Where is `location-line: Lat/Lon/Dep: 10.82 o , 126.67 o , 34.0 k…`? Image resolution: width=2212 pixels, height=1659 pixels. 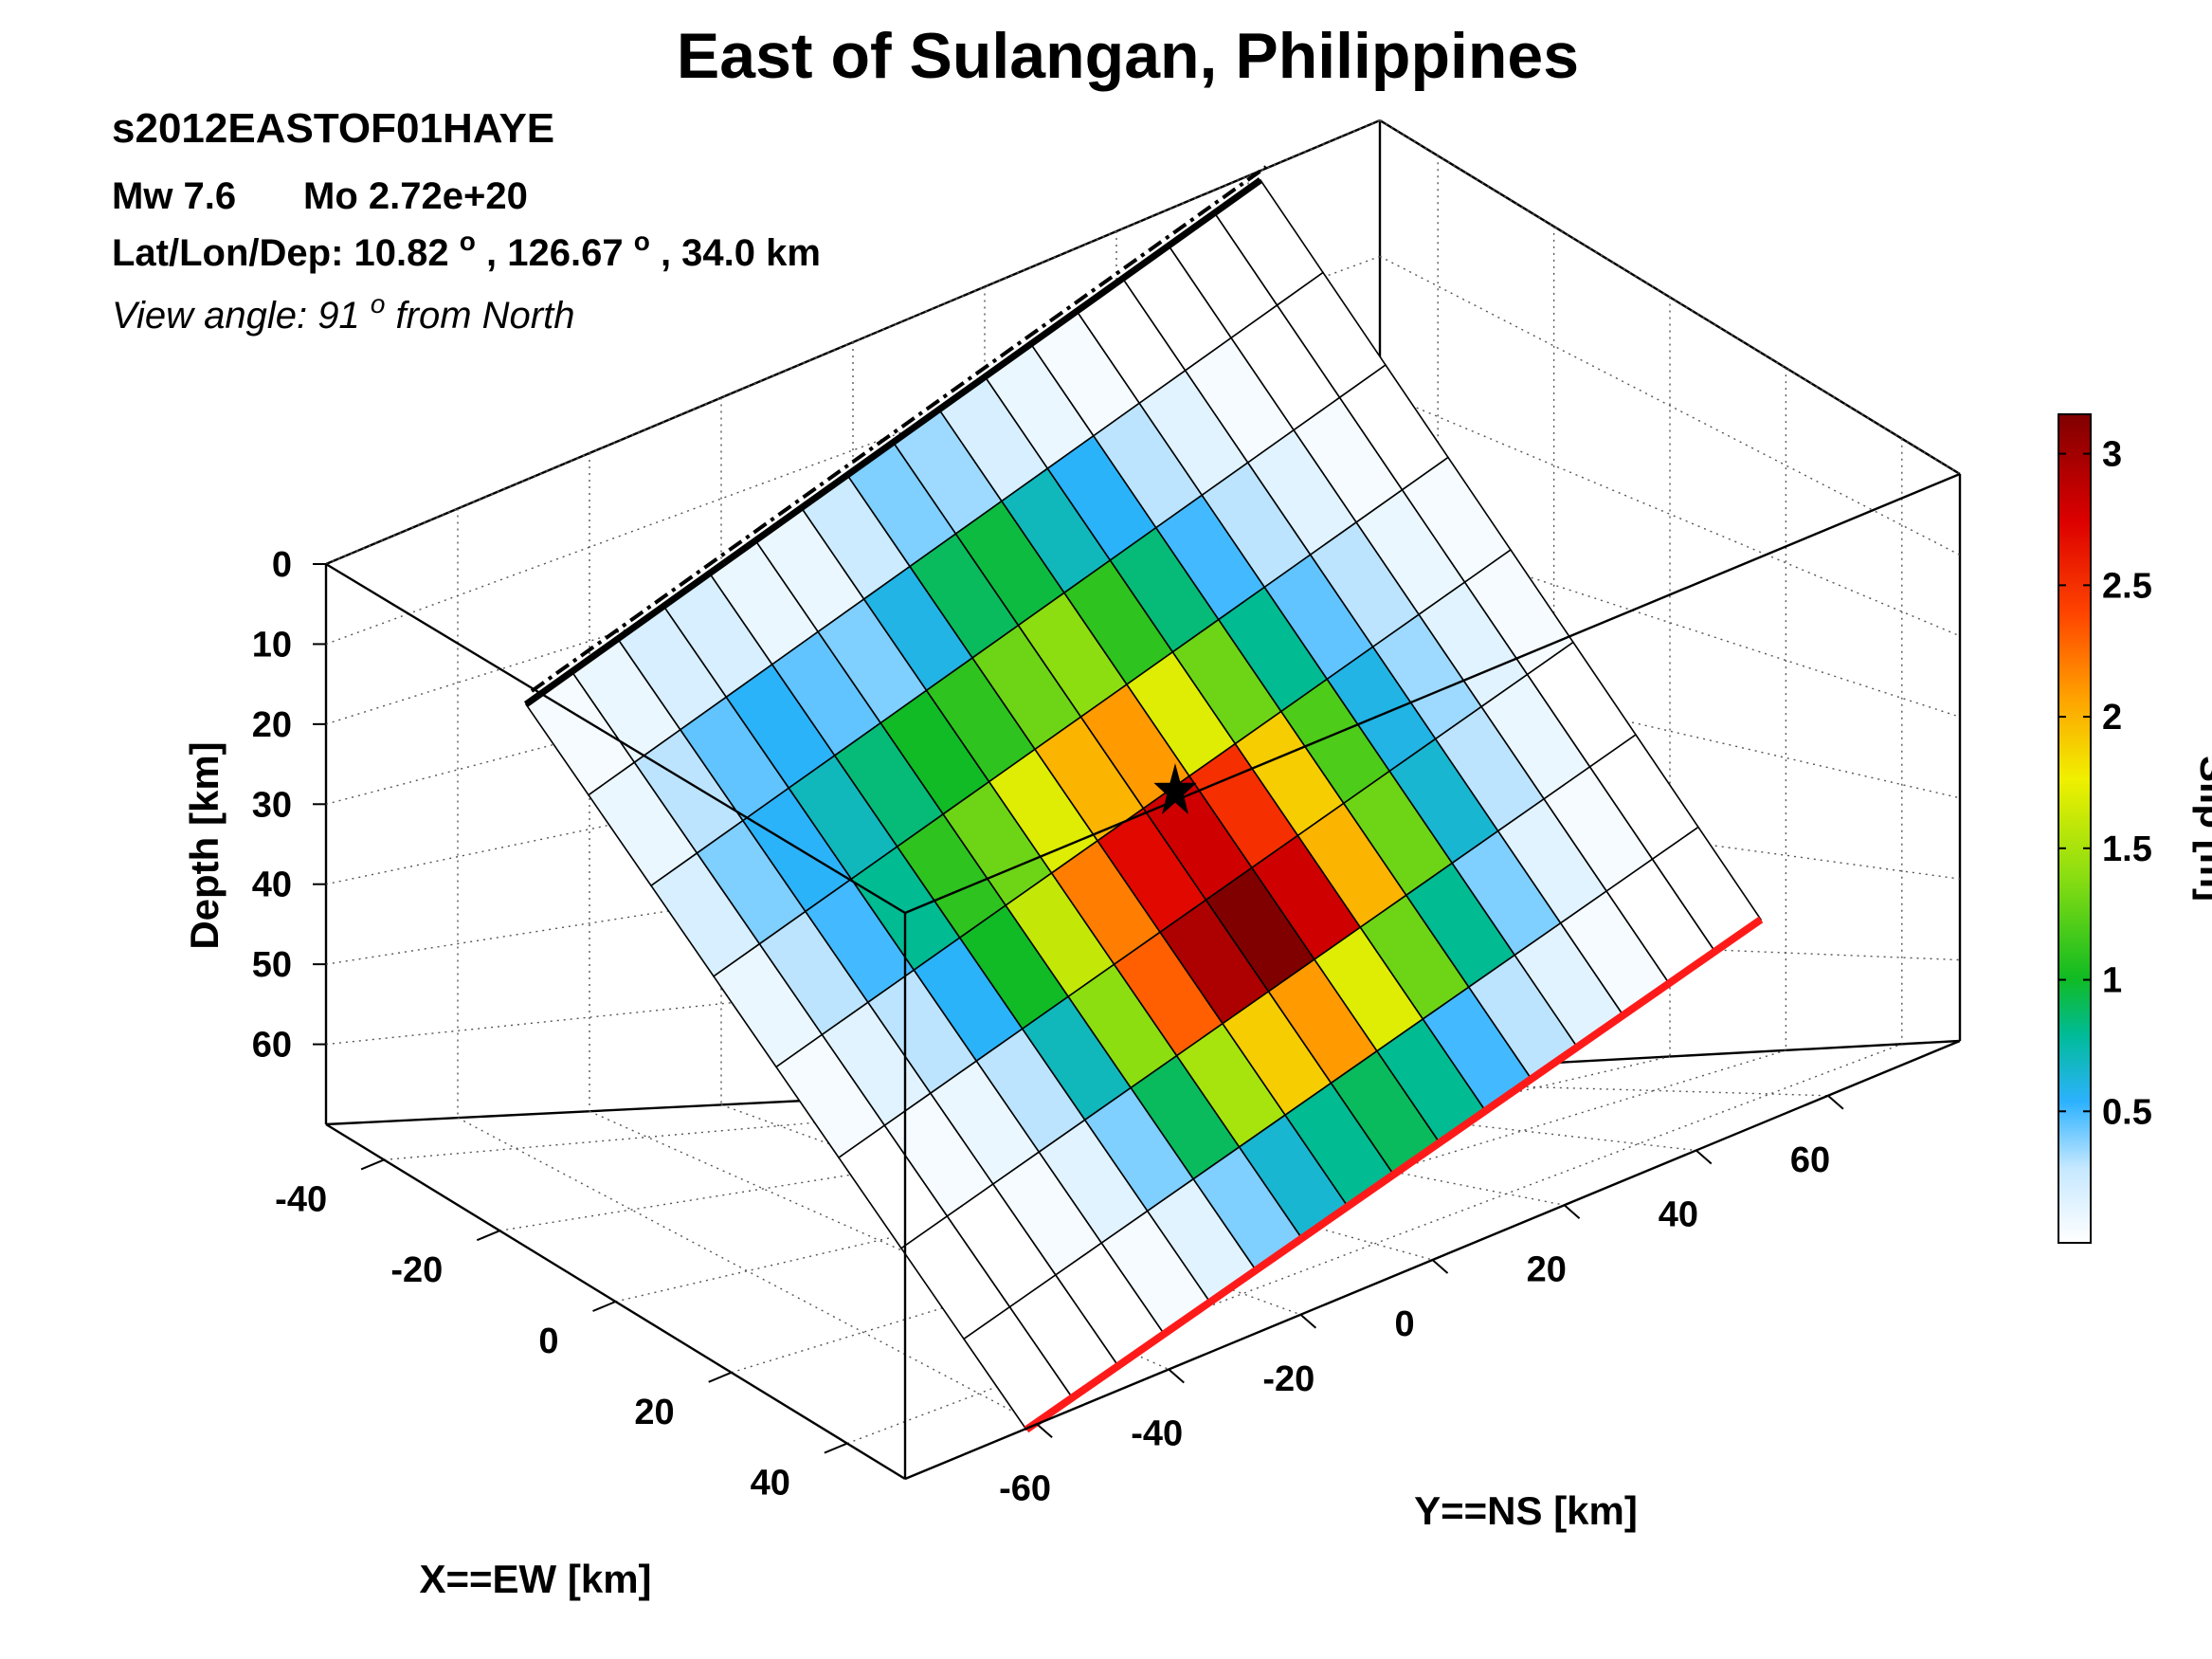
location-line: Lat/Lon/Dep: 10.82 o , 126.67 o , 34.0 k… is located at coordinates (467, 245).